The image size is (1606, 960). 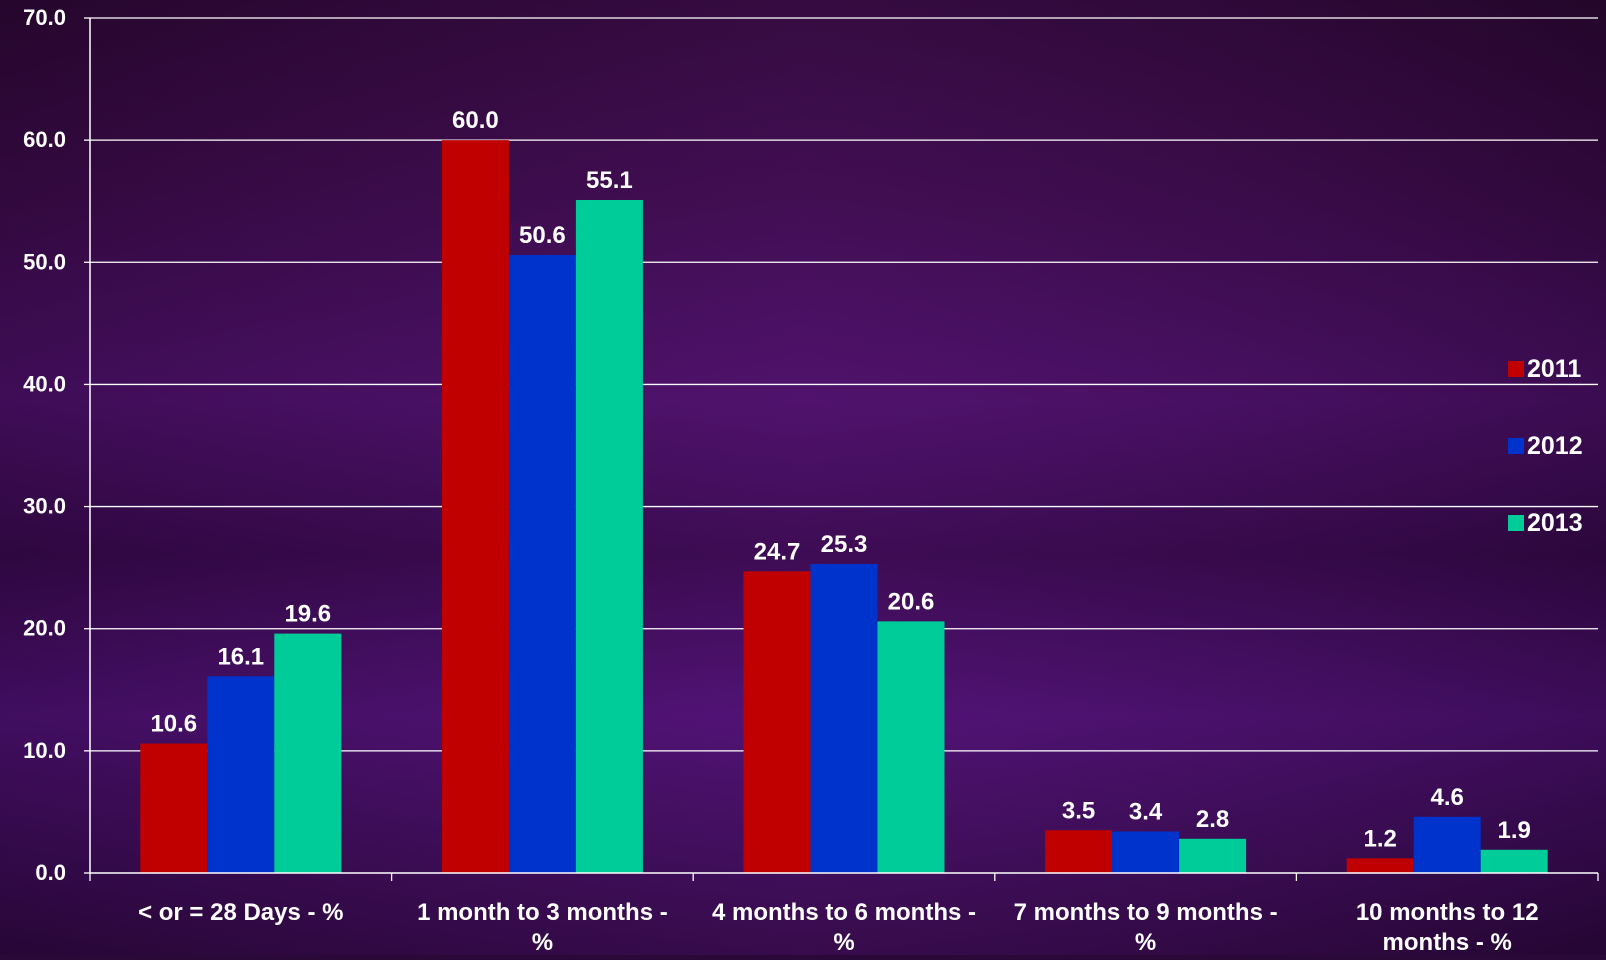 I want to click on data-label: 3.4, so click(x=1146, y=811).